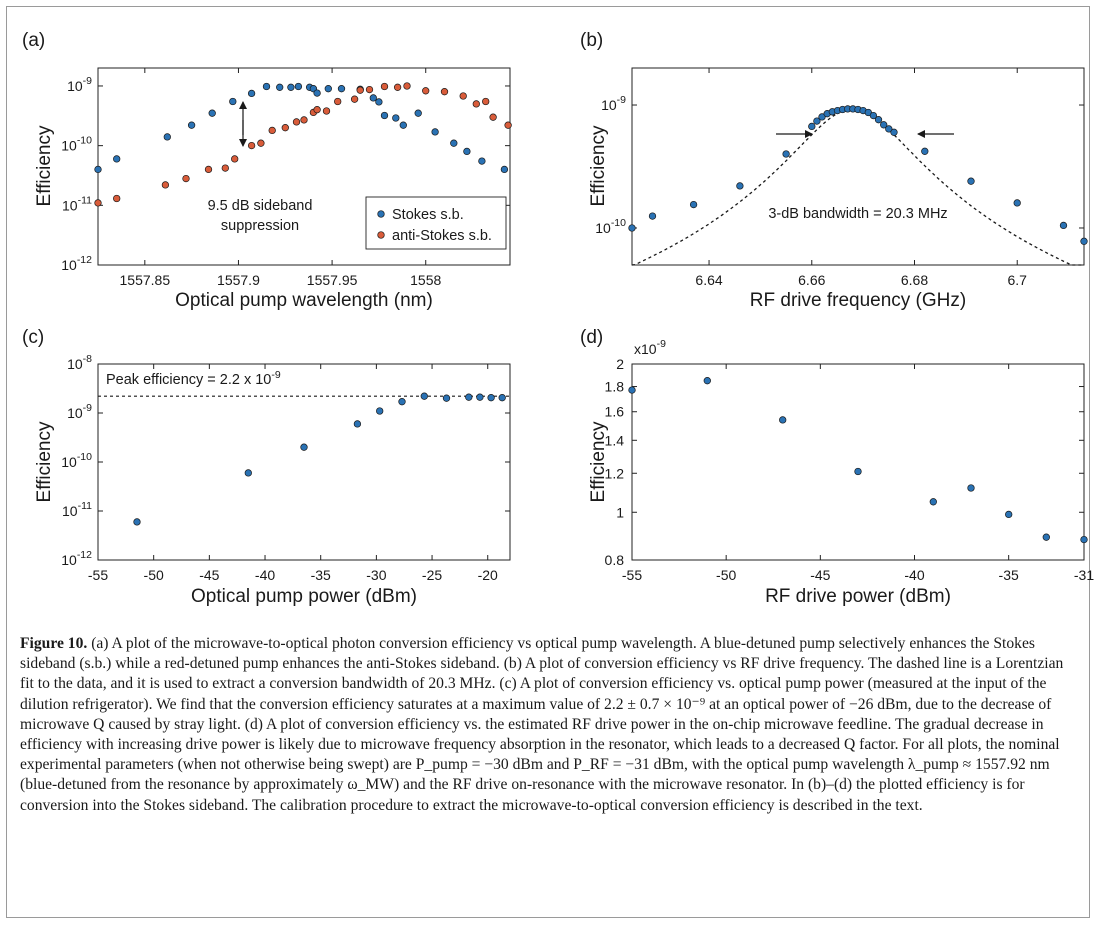 The height and width of the screenshot is (926, 1098). I want to click on y-tick-label: 10⁻¹¹, so click(77, 203).